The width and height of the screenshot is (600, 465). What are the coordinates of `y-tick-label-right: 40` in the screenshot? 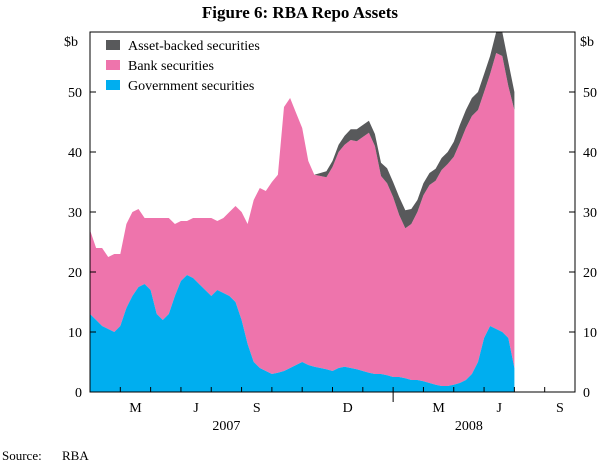 It's located at (590, 153).